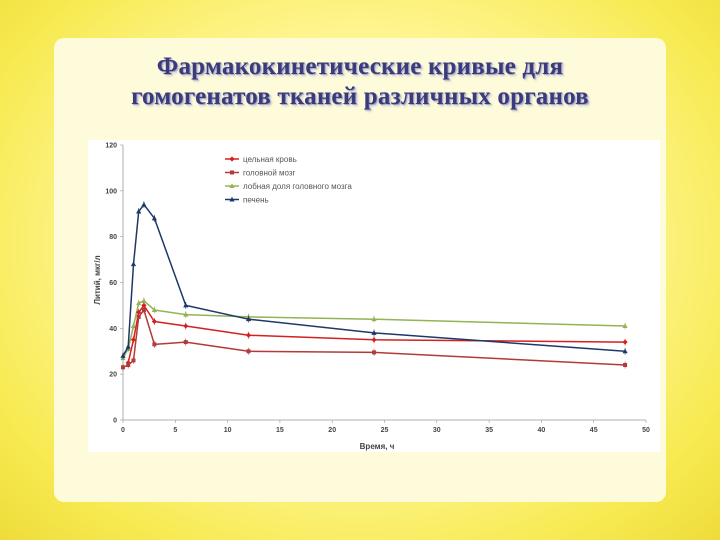 The image size is (720, 540). Describe the element at coordinates (377, 446) in the screenshot. I see `x-axis-label: Время, ч` at that location.